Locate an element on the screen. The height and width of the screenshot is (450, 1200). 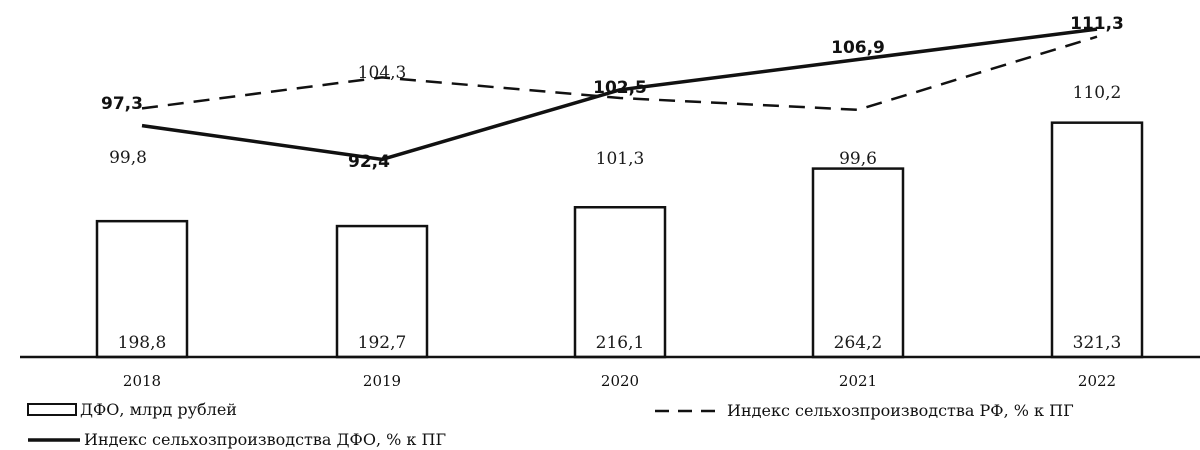
dfo-index-label-2022: 111,3 is located at coordinates (1097, 24).